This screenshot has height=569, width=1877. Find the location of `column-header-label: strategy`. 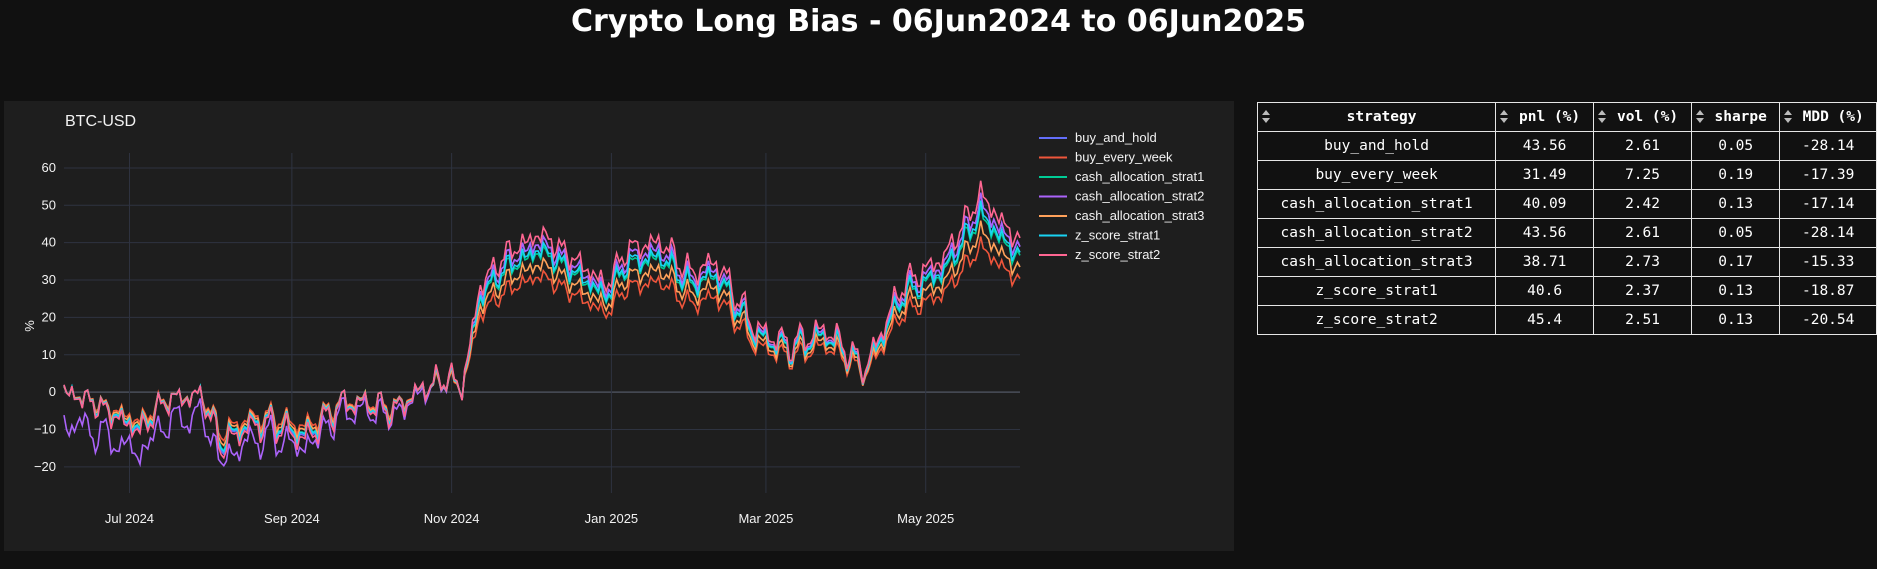

column-header-label: strategy is located at coordinates (1381, 117).